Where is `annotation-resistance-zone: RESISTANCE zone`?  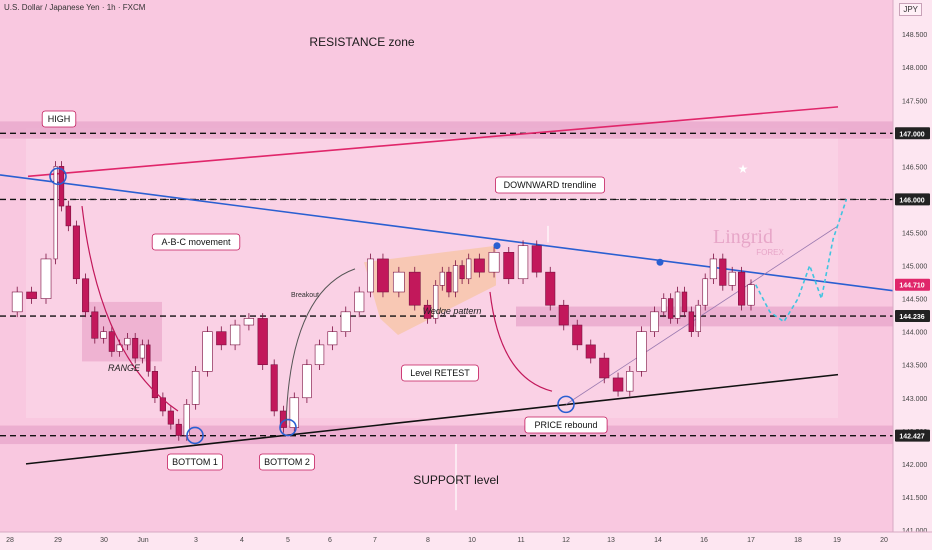 annotation-resistance-zone: RESISTANCE zone is located at coordinates (361, 42).